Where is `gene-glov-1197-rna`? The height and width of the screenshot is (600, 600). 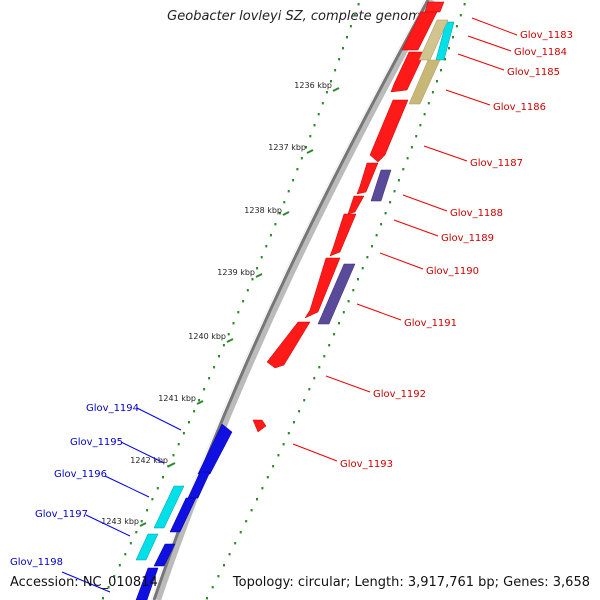 gene-glov-1197-rna is located at coordinates (147, 547).